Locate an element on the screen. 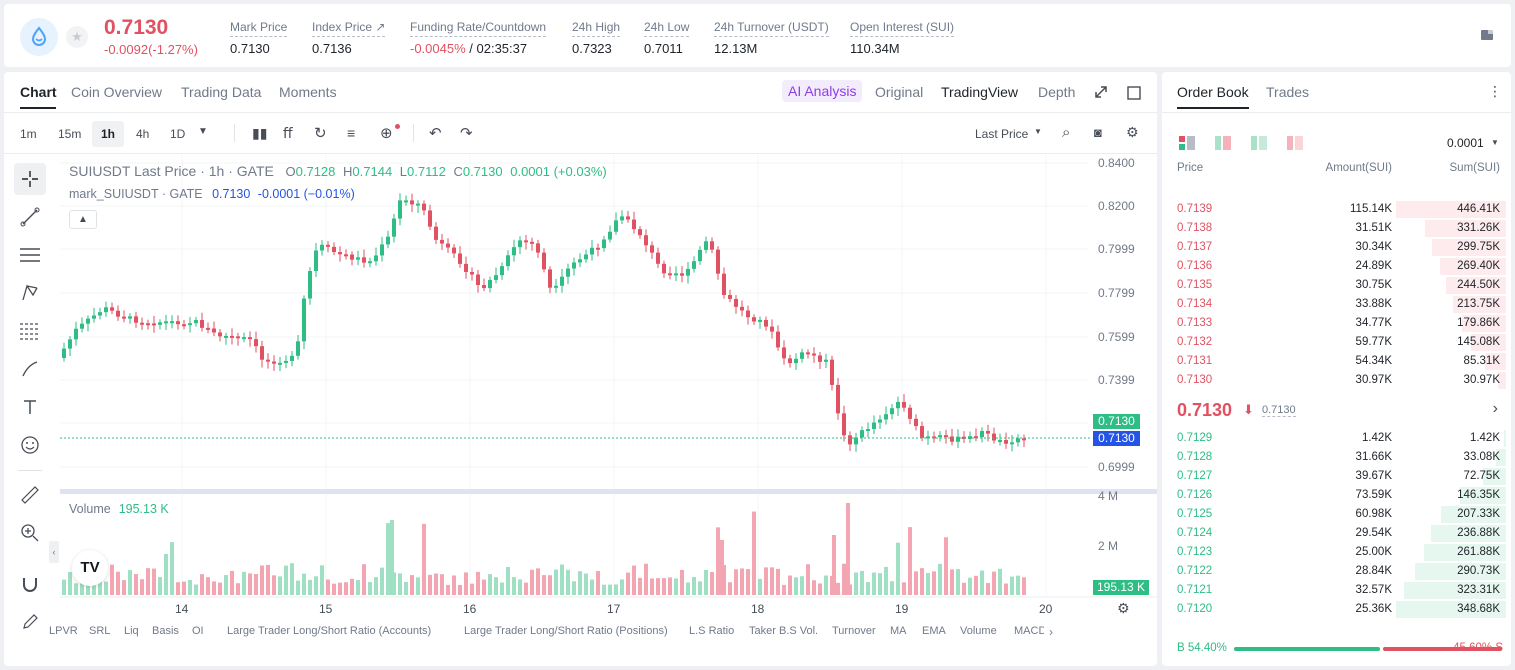  price-cell: 0.7131 is located at coordinates (1195, 361).